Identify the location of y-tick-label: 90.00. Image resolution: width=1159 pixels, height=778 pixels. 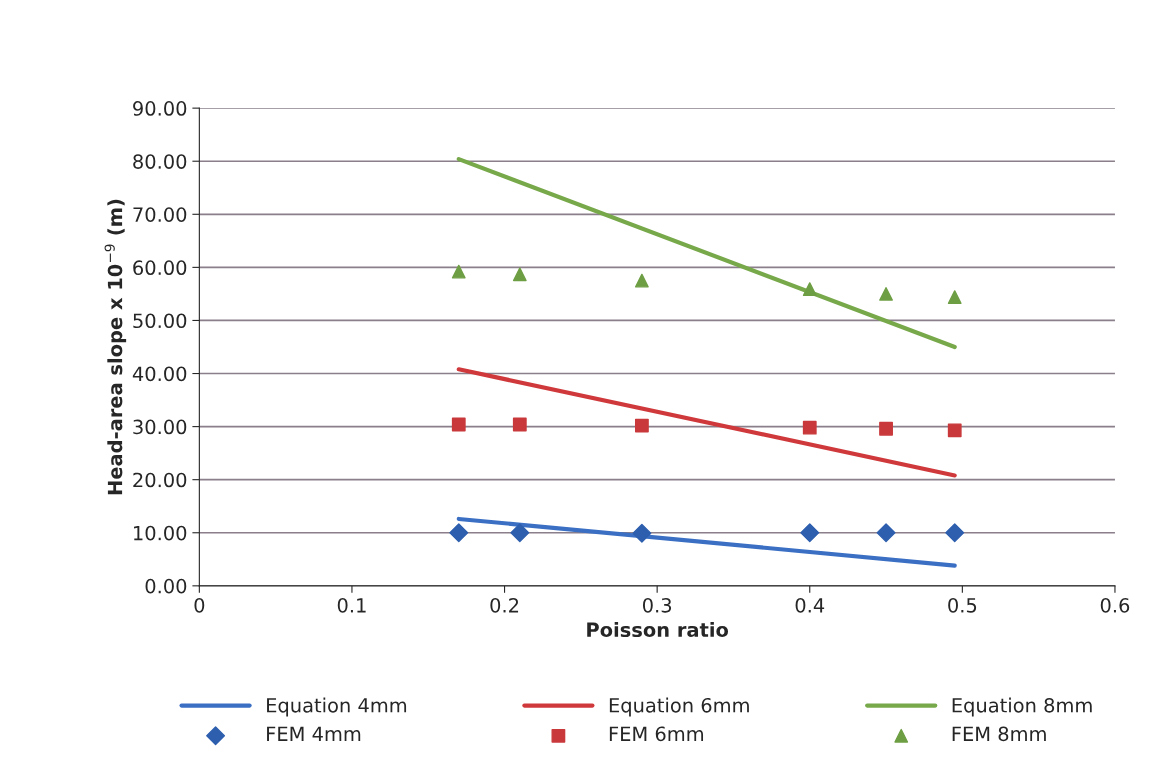
(160, 108).